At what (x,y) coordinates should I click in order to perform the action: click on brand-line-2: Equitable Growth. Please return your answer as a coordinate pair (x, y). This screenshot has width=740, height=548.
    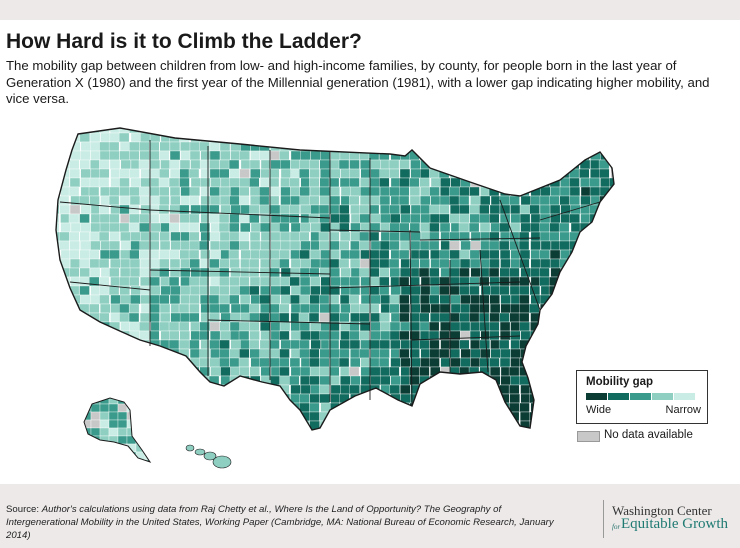
    Looking at the image, I should click on (675, 524).